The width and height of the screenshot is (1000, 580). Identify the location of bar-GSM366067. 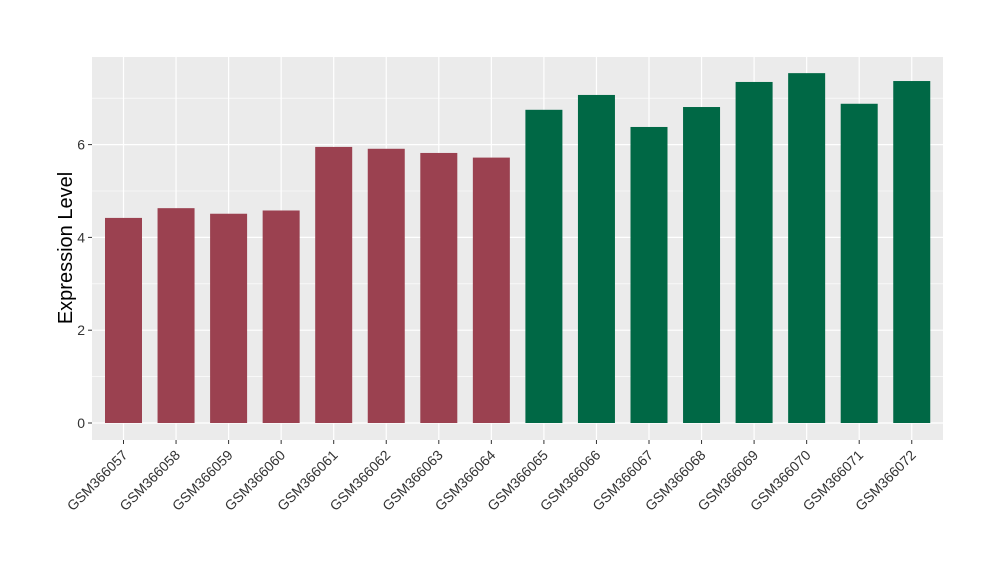
(649, 274).